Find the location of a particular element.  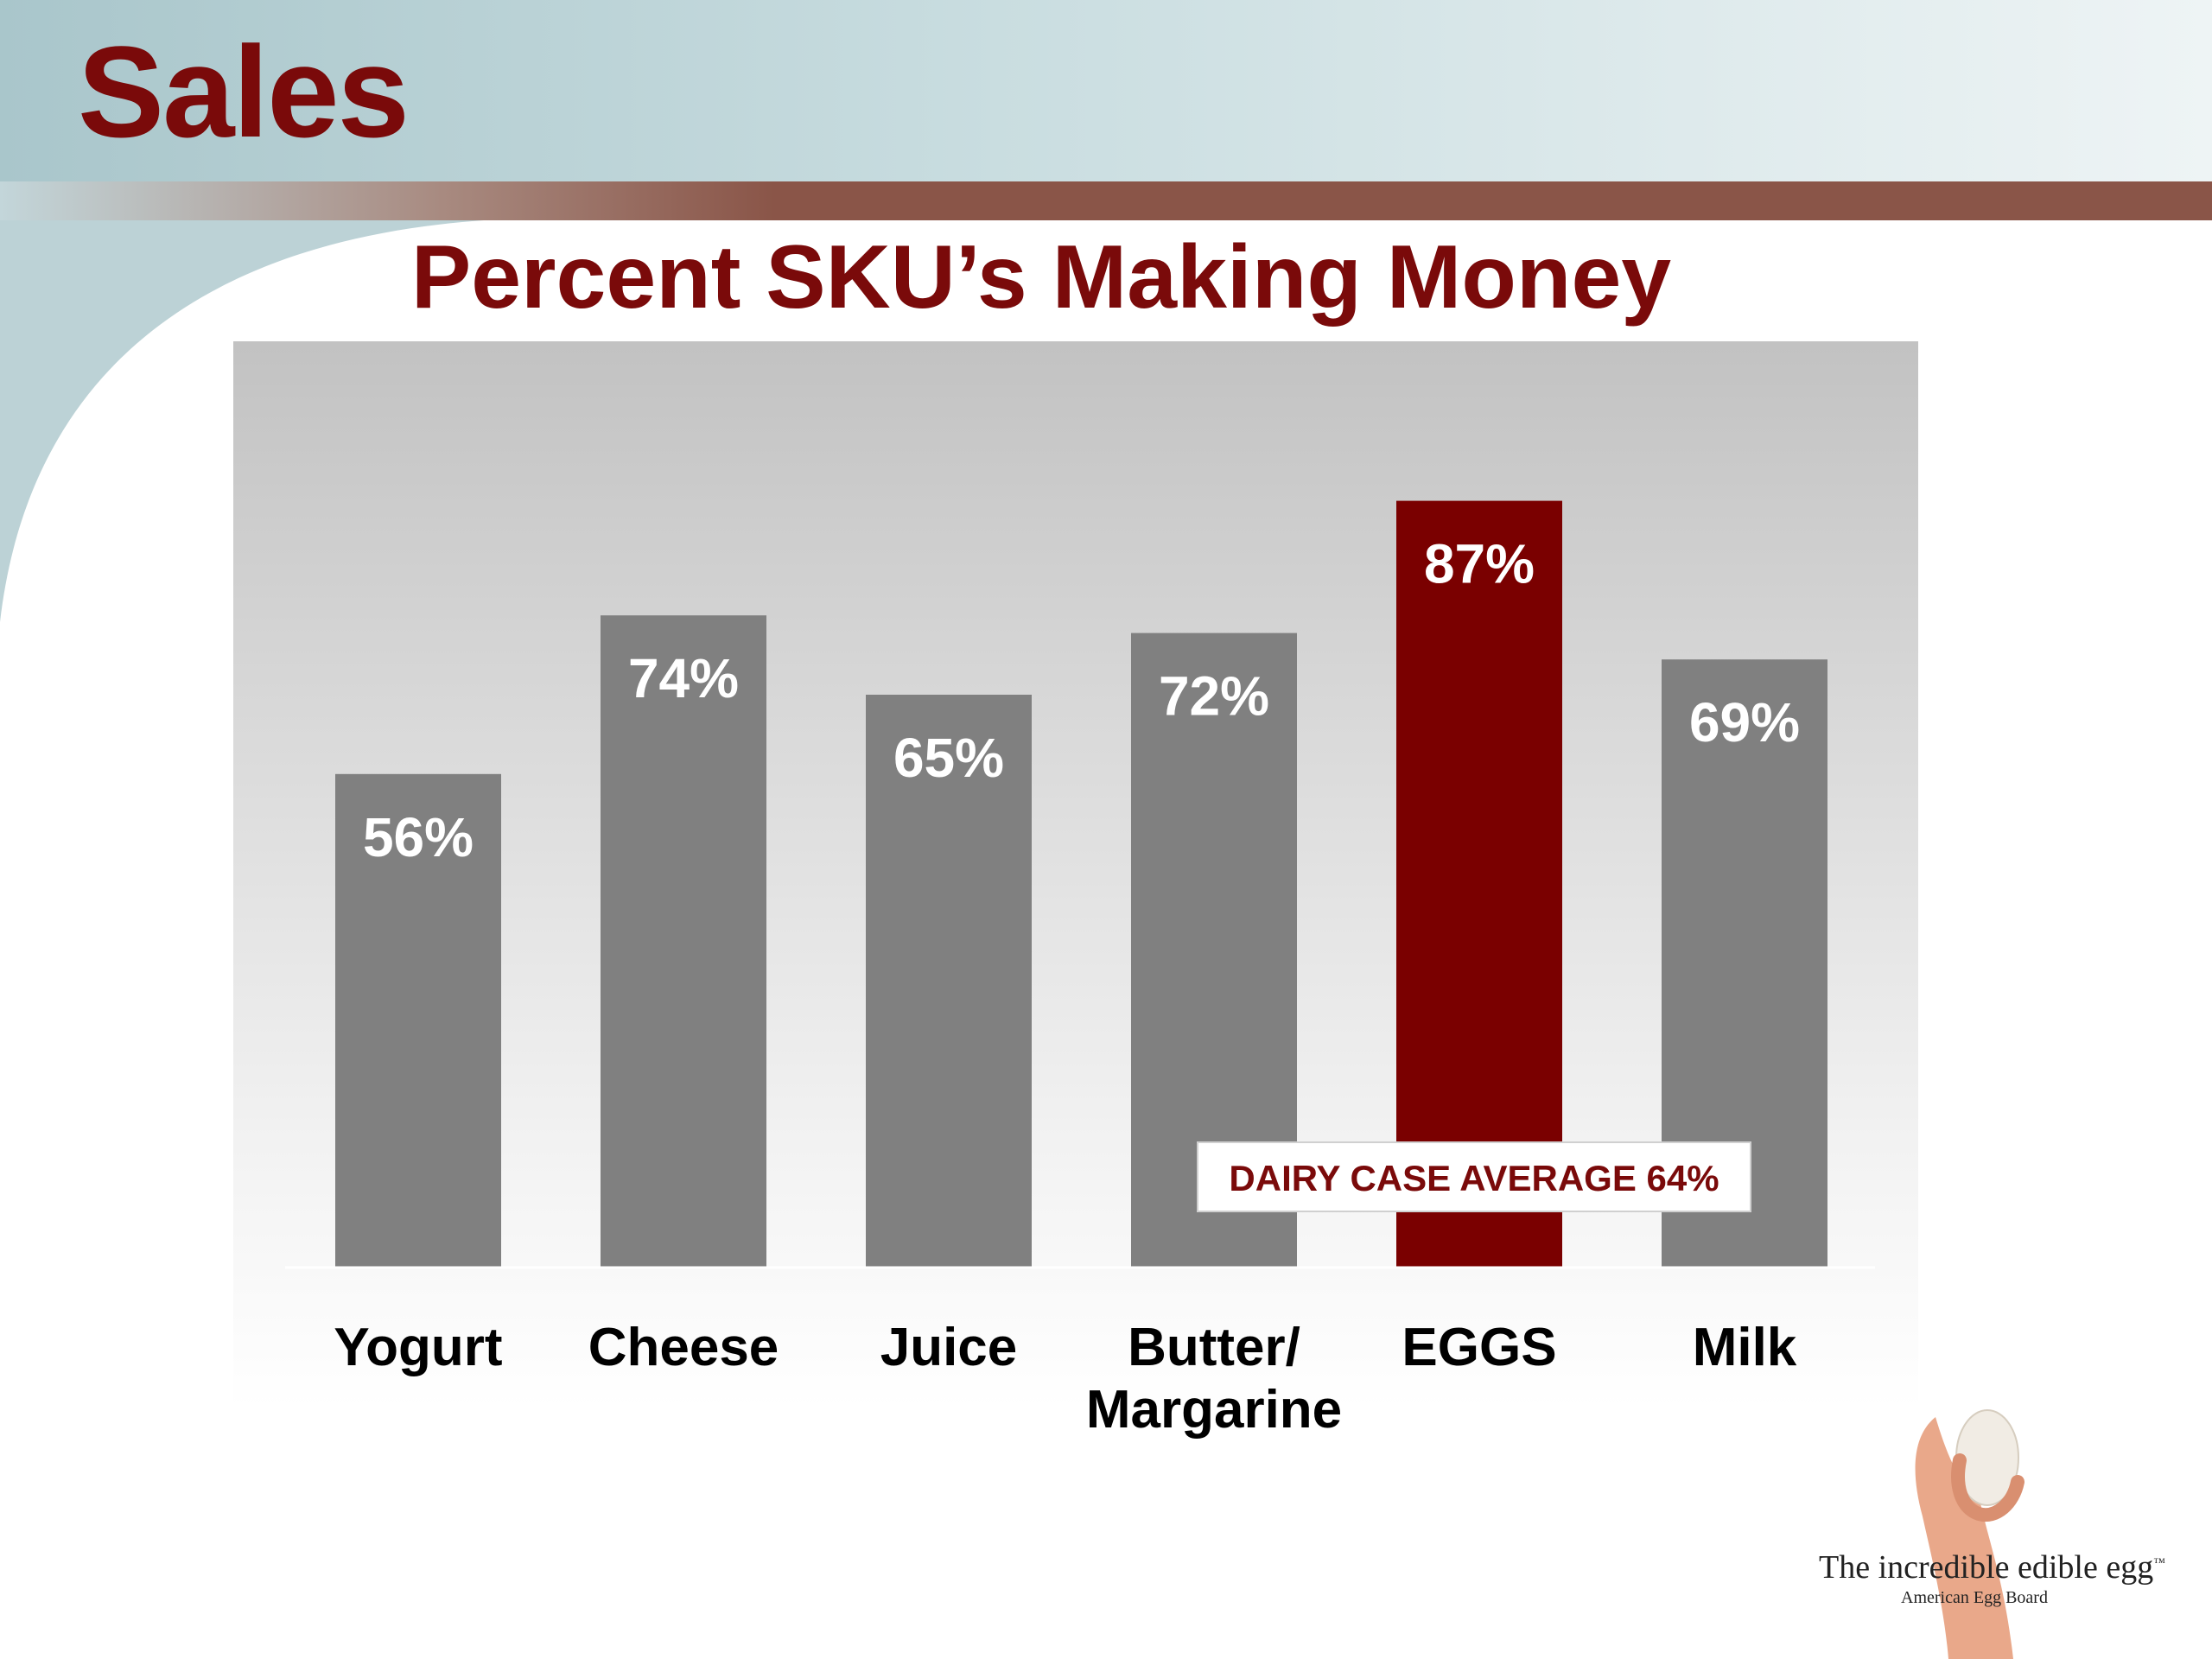

slide-title: Sales is located at coordinates (244, 91).